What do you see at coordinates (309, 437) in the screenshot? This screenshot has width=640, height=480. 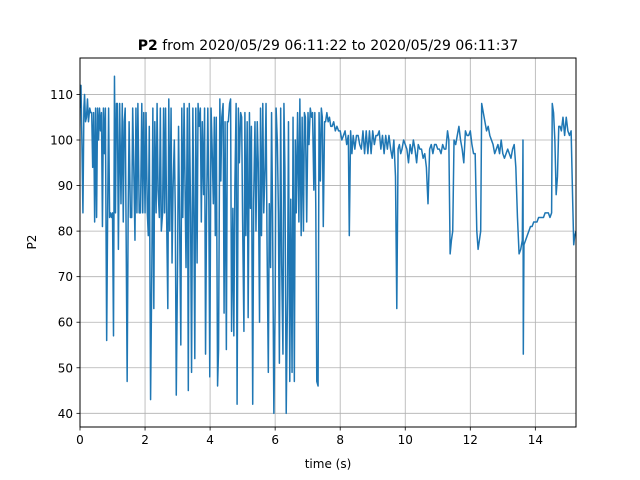 I see `x-axis-ticks: 0 2 4 6 8 10 12 14` at bounding box center [309, 437].